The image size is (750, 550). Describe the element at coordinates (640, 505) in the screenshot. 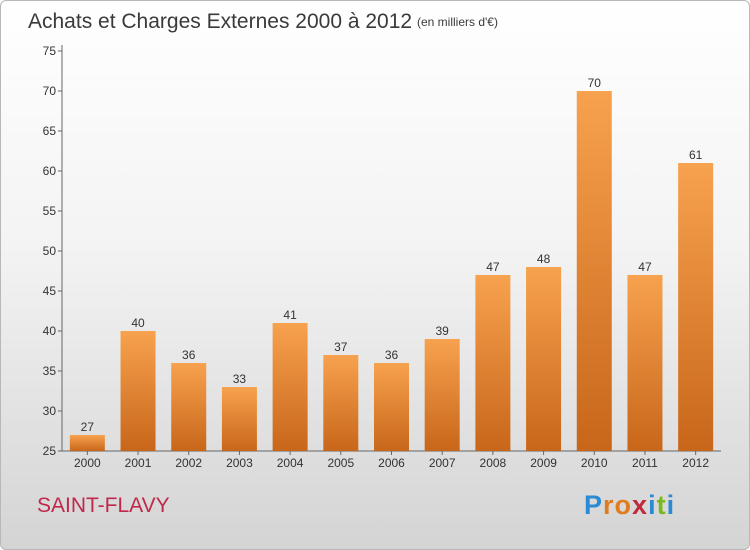

I see `logo-letter: x` at that location.